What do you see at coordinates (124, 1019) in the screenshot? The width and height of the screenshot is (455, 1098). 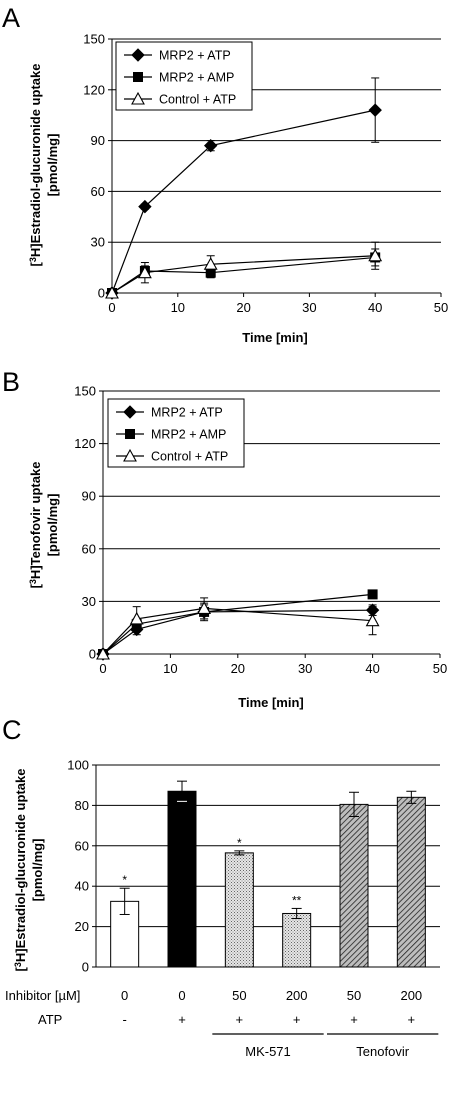 I see `panel-c-atp-value: -` at bounding box center [124, 1019].